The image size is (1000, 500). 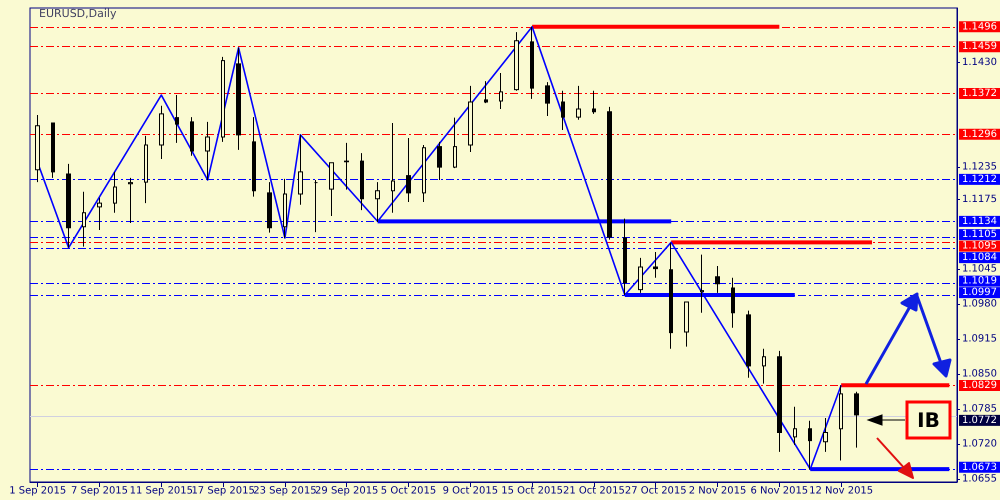 What do you see at coordinates (532, 491) in the screenshot?
I see `x-tick-label: 15 Oct 2015` at bounding box center [532, 491].